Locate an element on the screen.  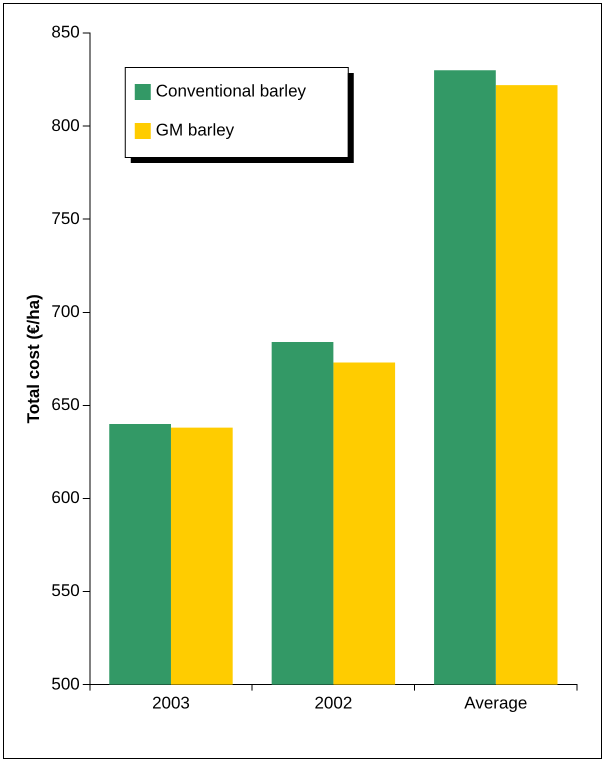
x-tick-label: 2002 is located at coordinates (333, 702).